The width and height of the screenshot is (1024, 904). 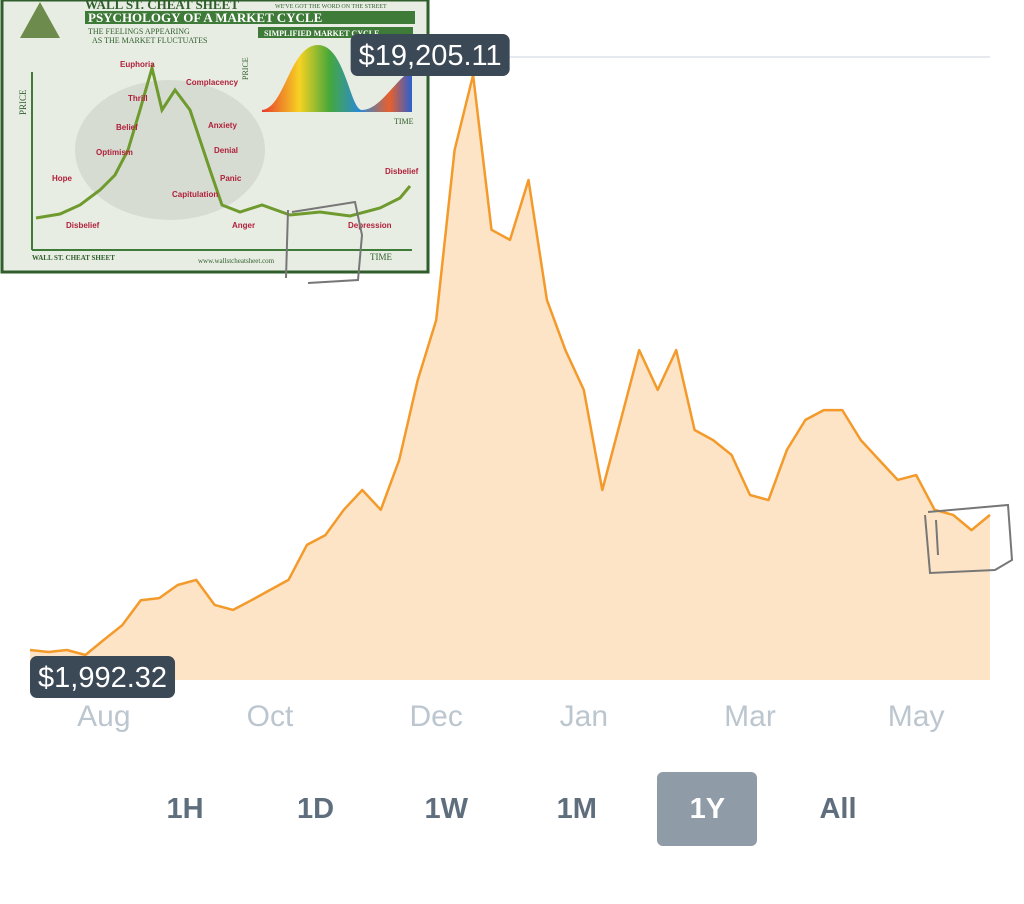 What do you see at coordinates (62, 178) in the screenshot?
I see `inset-stage: Hope` at bounding box center [62, 178].